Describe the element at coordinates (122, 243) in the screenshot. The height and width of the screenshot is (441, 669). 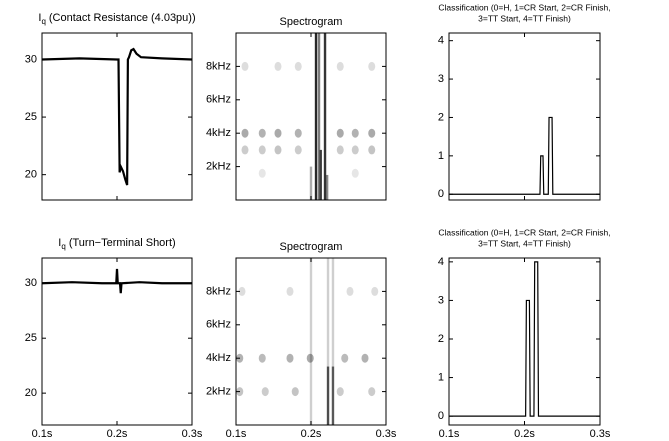
I see `title-text: (Turn−Terminal Short)` at that location.